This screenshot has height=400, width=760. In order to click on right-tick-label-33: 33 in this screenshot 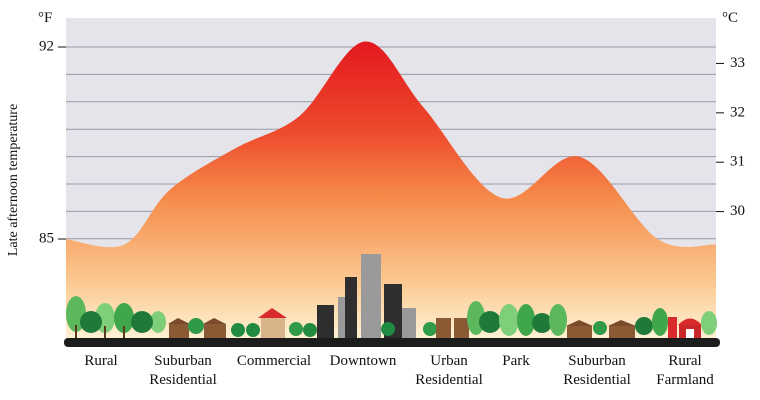, I will do `click(737, 63)`.